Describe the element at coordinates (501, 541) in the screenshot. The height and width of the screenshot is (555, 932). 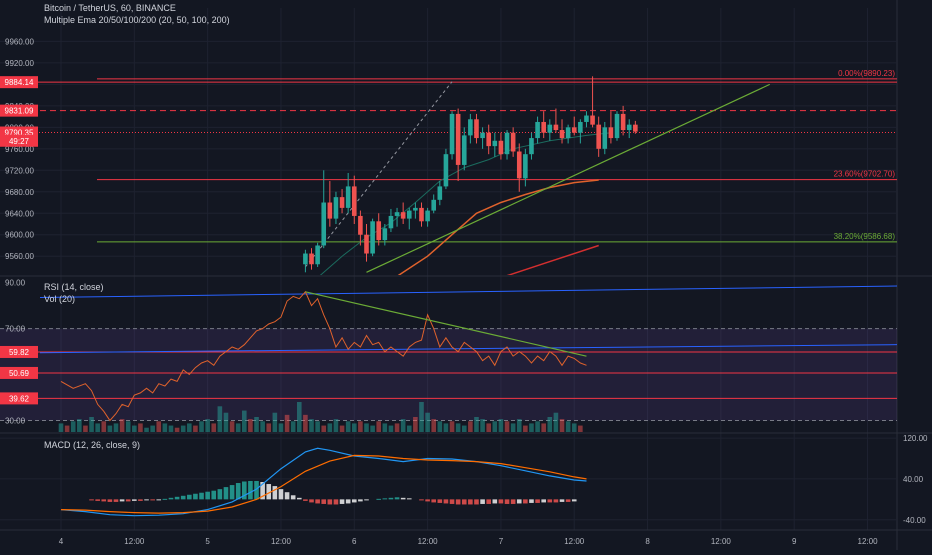
I see `time-axis-label: 7` at that location.